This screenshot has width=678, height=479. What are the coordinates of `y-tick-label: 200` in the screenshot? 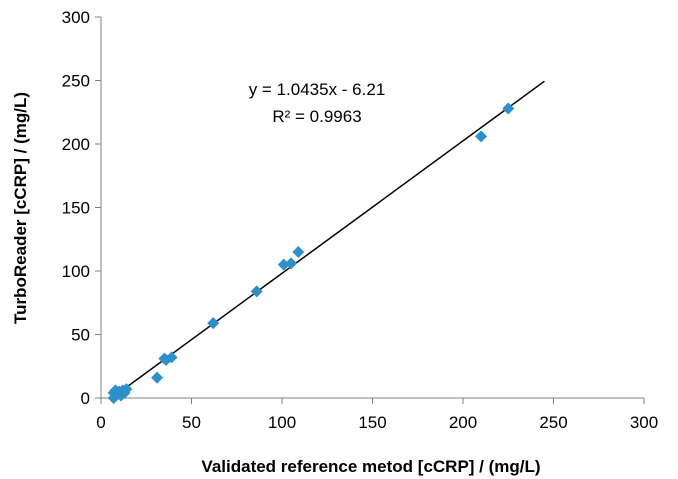 It's located at (76, 144).